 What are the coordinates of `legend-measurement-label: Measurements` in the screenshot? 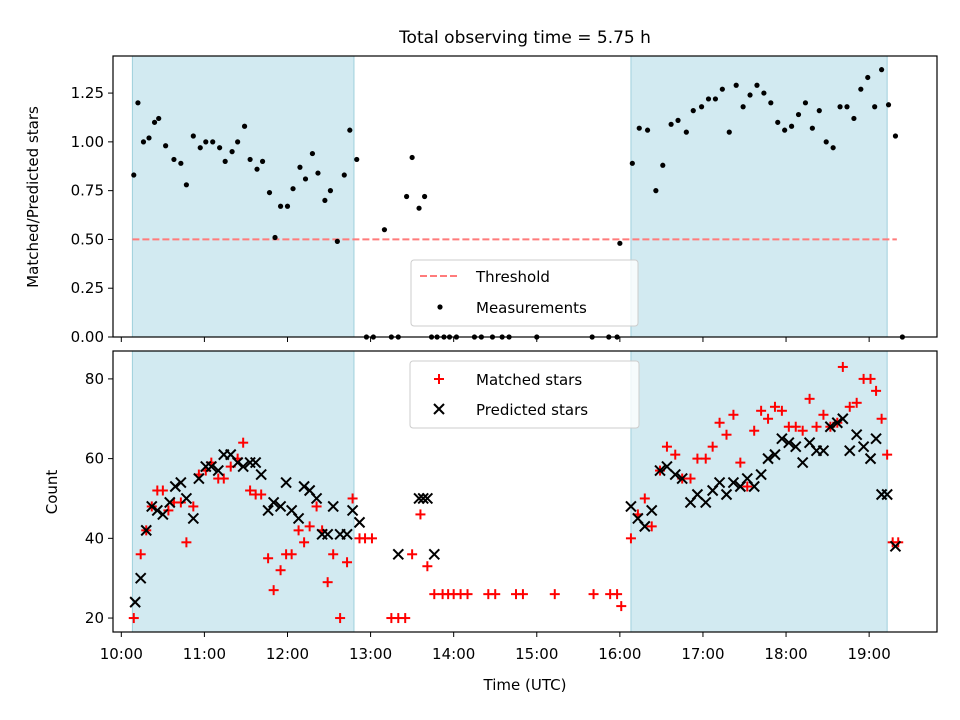 It's located at (531, 308).